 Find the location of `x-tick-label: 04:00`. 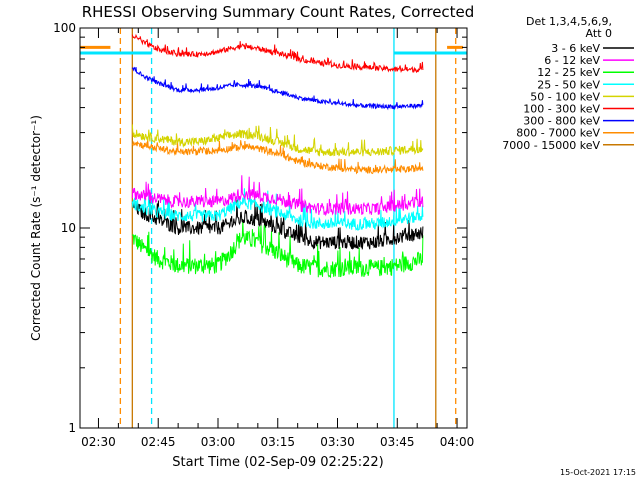

x-tick-label: 04:00 is located at coordinates (457, 442).